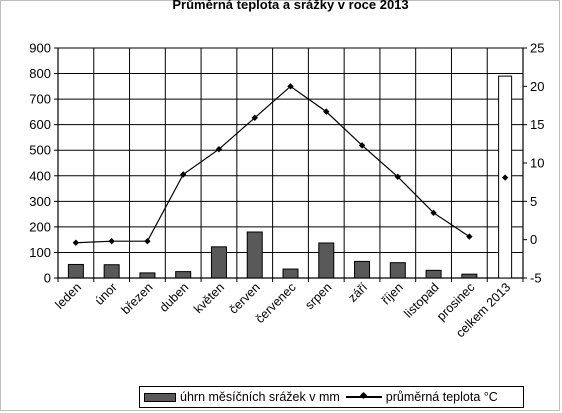 The image size is (562, 413). I want to click on y-left-tick-label: 800, so click(40, 73).